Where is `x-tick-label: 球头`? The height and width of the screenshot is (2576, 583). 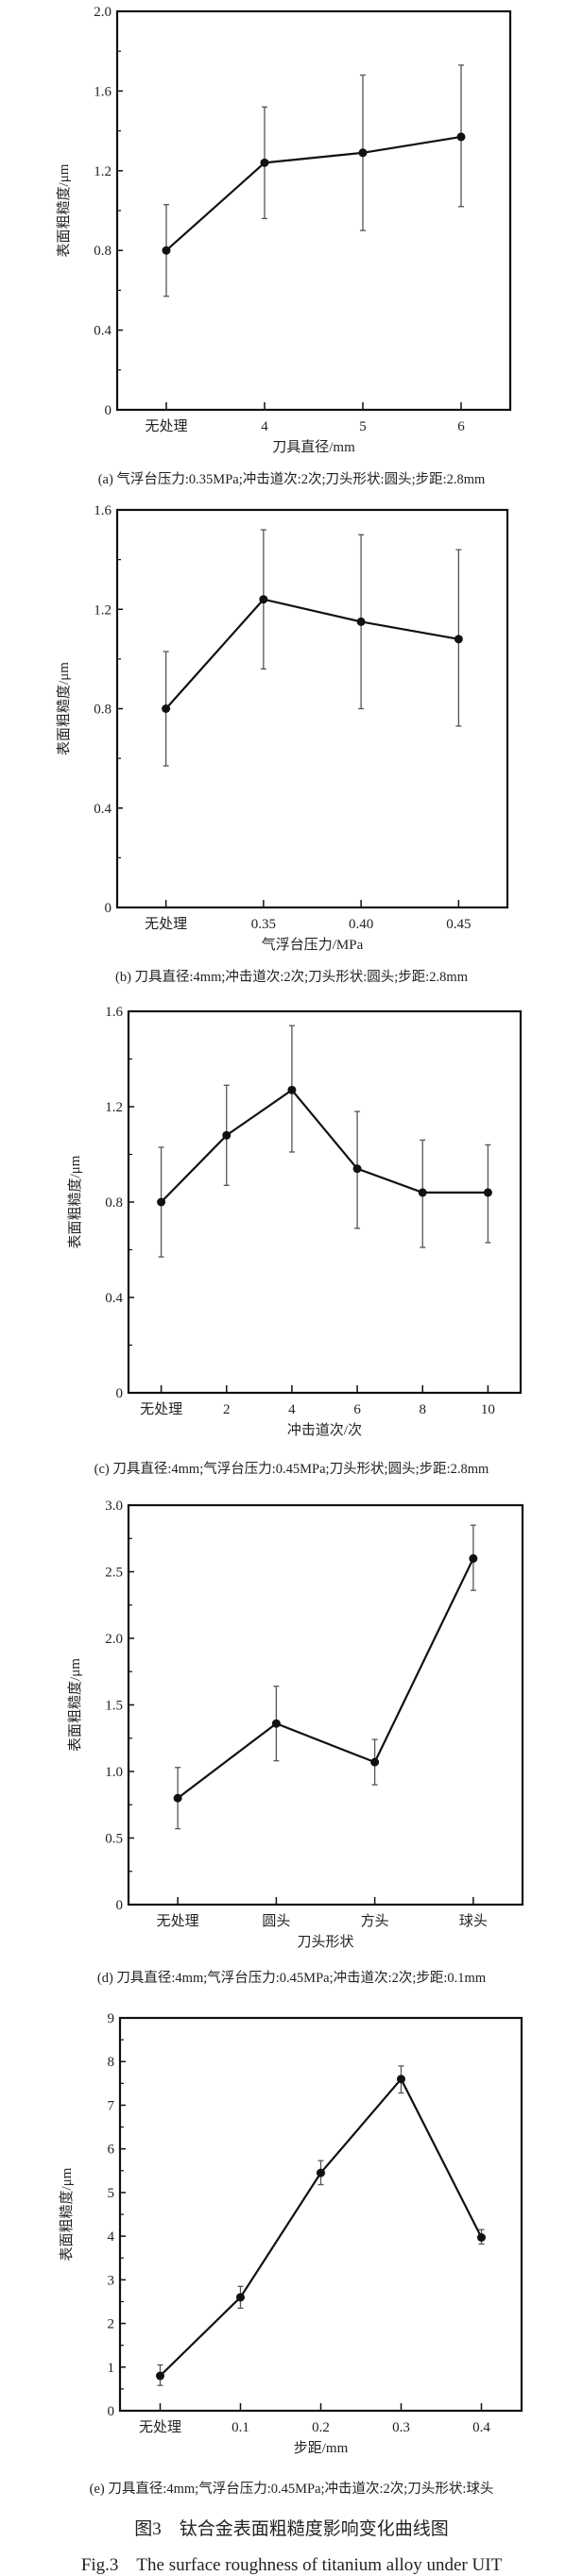
x-tick-label: 球头 is located at coordinates (473, 1921).